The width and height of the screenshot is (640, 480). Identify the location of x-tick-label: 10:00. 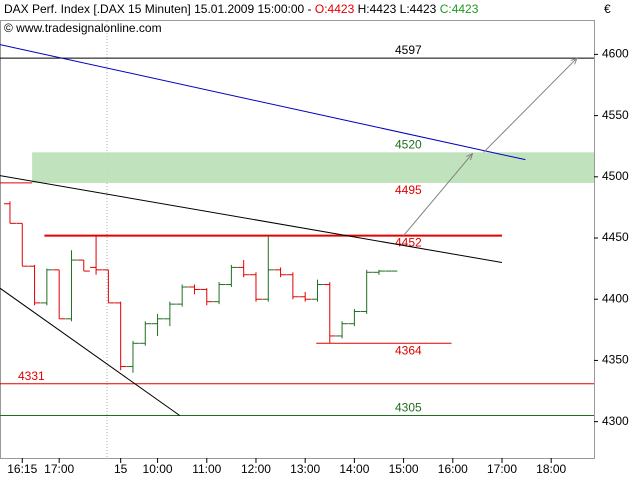
(158, 469).